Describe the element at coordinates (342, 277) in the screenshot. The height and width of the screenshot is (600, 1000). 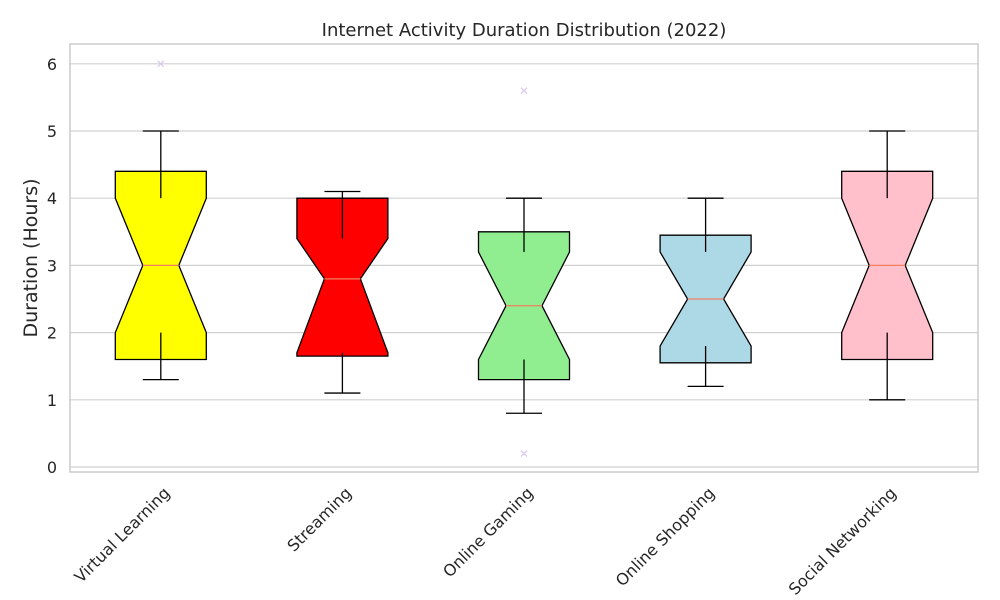
I see `notched-box` at that location.